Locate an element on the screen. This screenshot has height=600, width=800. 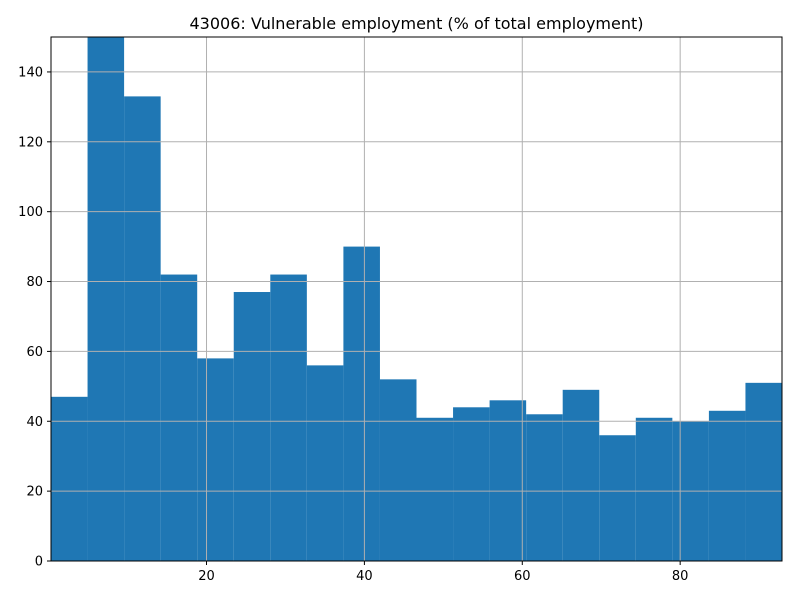
x-tick-label: 60 is located at coordinates (522, 576).